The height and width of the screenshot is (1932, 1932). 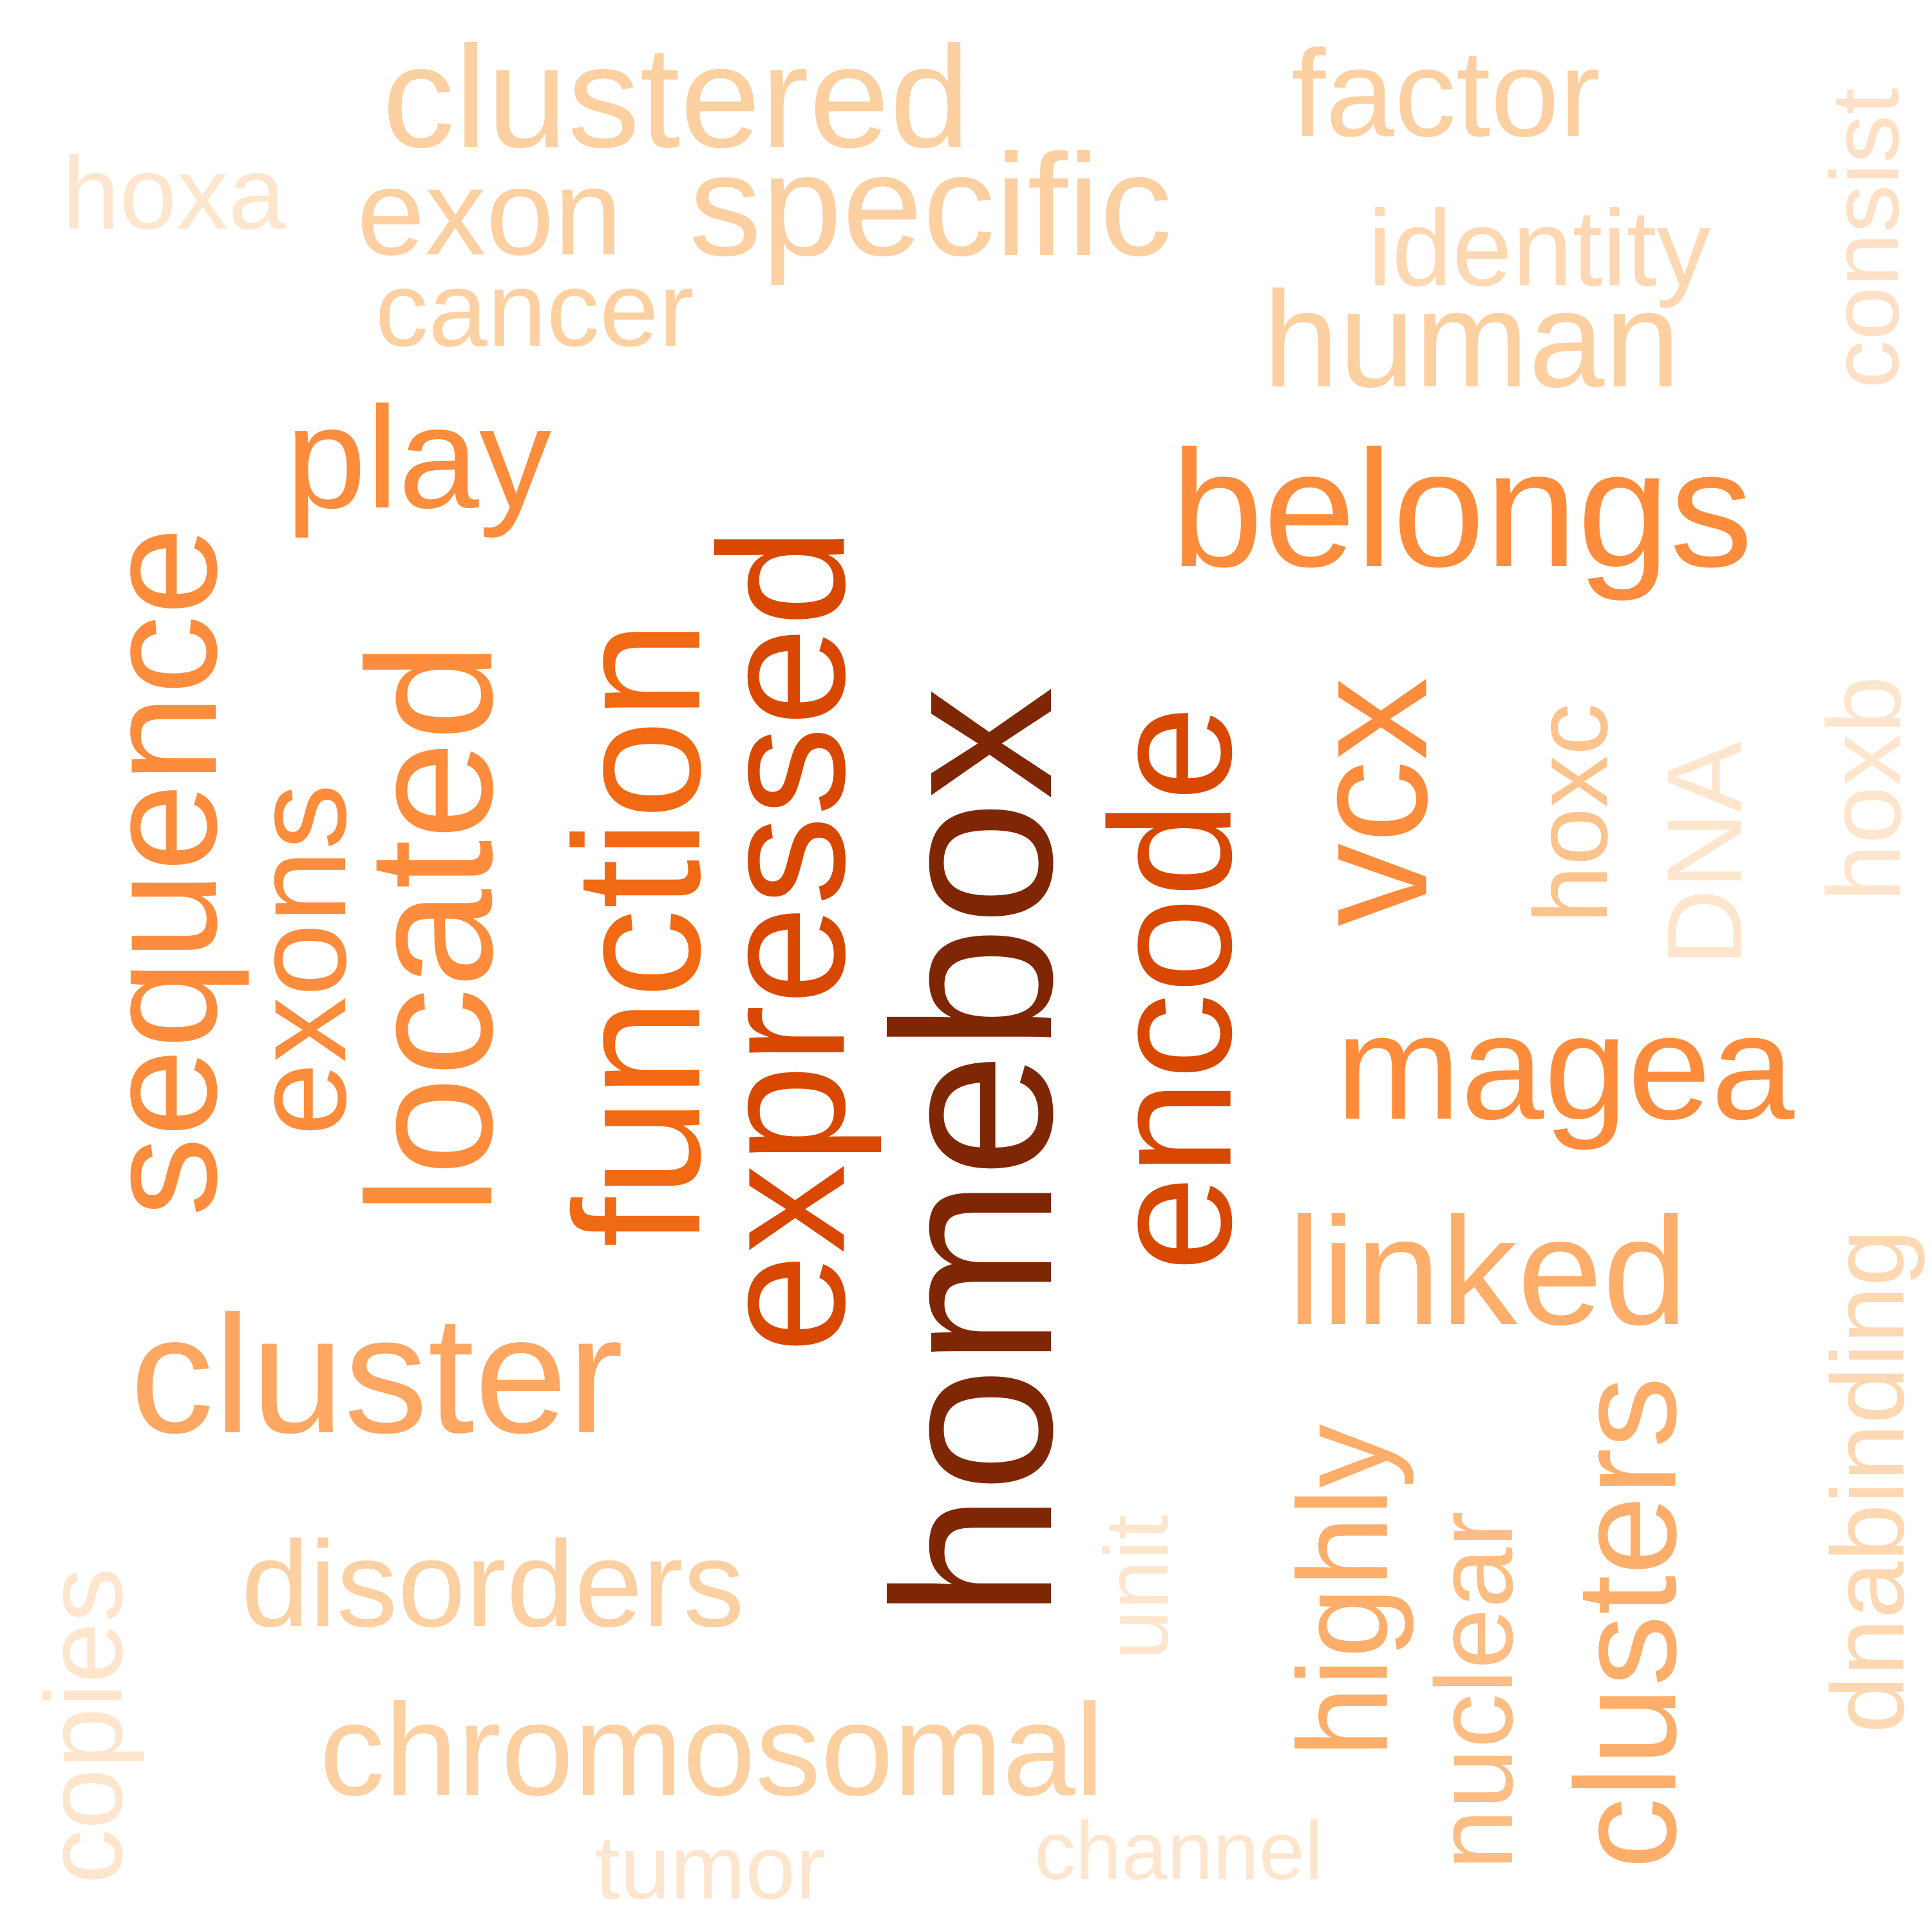 I want to click on word-factor: factor, so click(x=1446, y=93).